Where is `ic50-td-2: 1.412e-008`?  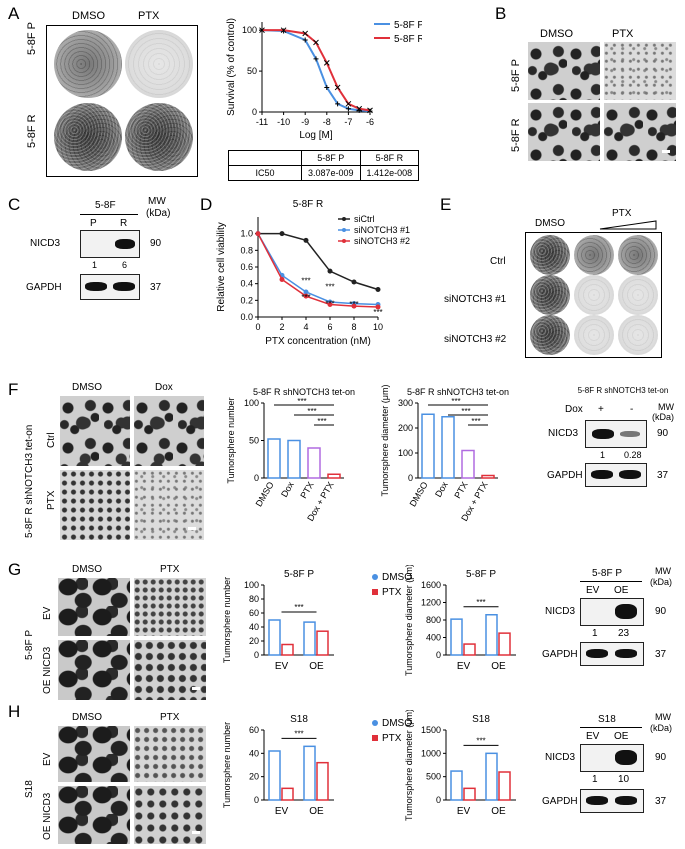 ic50-td-2: 1.412e-008 is located at coordinates (389, 173).